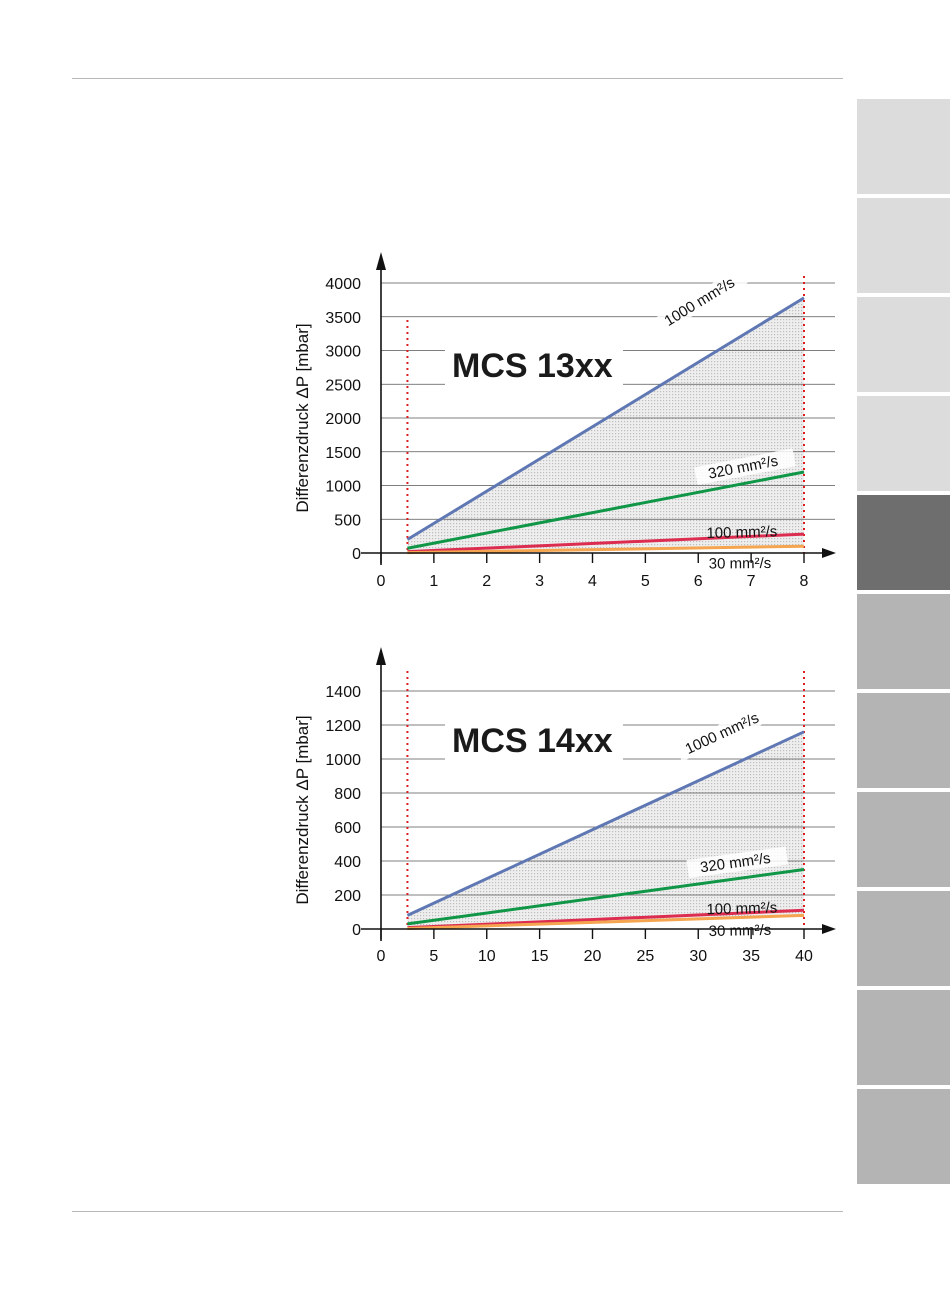  Describe the element at coordinates (804, 581) in the screenshot. I see `x-tick-label: 8` at that location.